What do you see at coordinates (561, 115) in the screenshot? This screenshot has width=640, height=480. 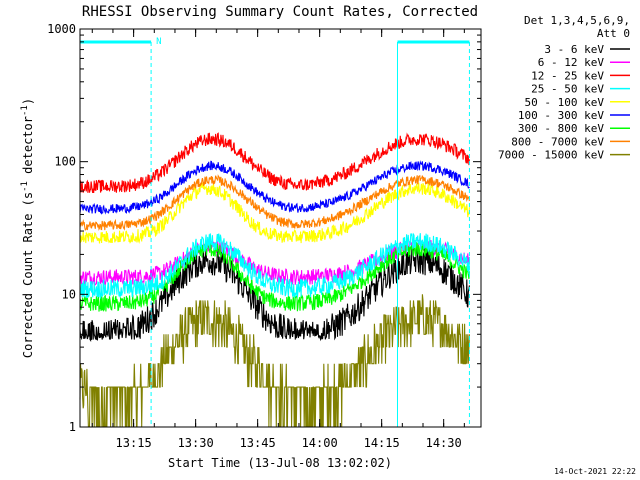 I see `legend-label-5: 100 - 300 keV` at bounding box center [561, 115].